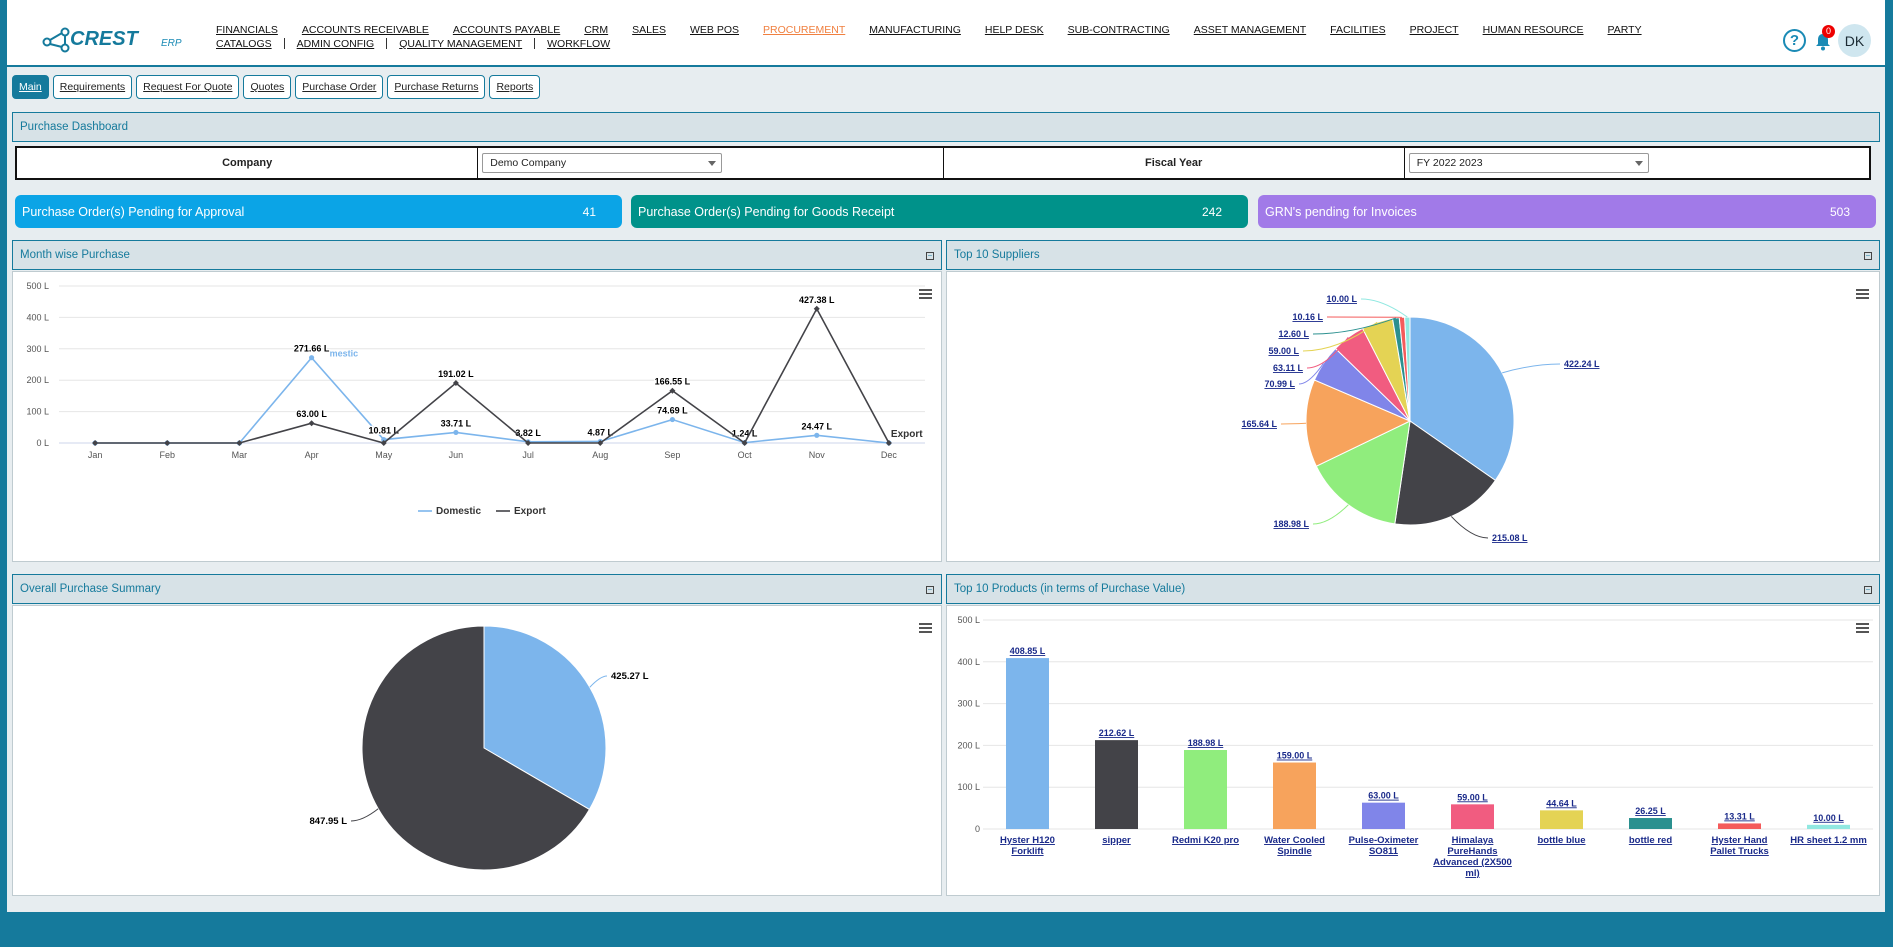  What do you see at coordinates (1014, 30) in the screenshot?
I see `nav-help-desk: HELP DESK` at bounding box center [1014, 30].